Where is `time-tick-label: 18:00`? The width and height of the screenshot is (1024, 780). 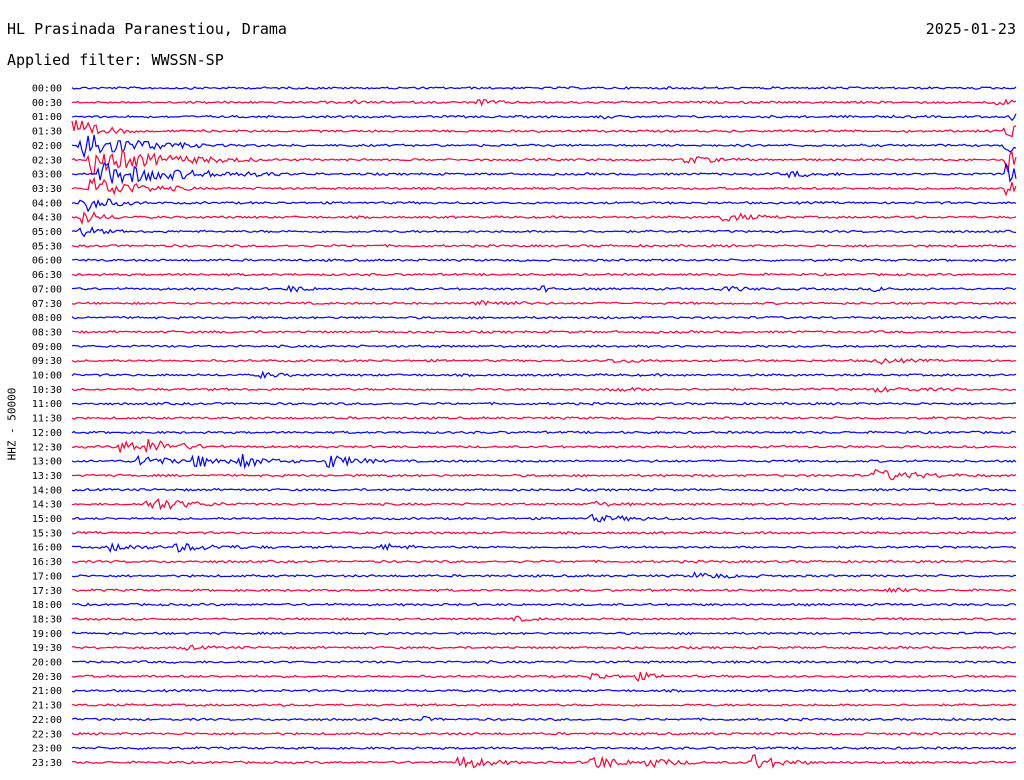 time-tick-label: 18:00 is located at coordinates (47, 605).